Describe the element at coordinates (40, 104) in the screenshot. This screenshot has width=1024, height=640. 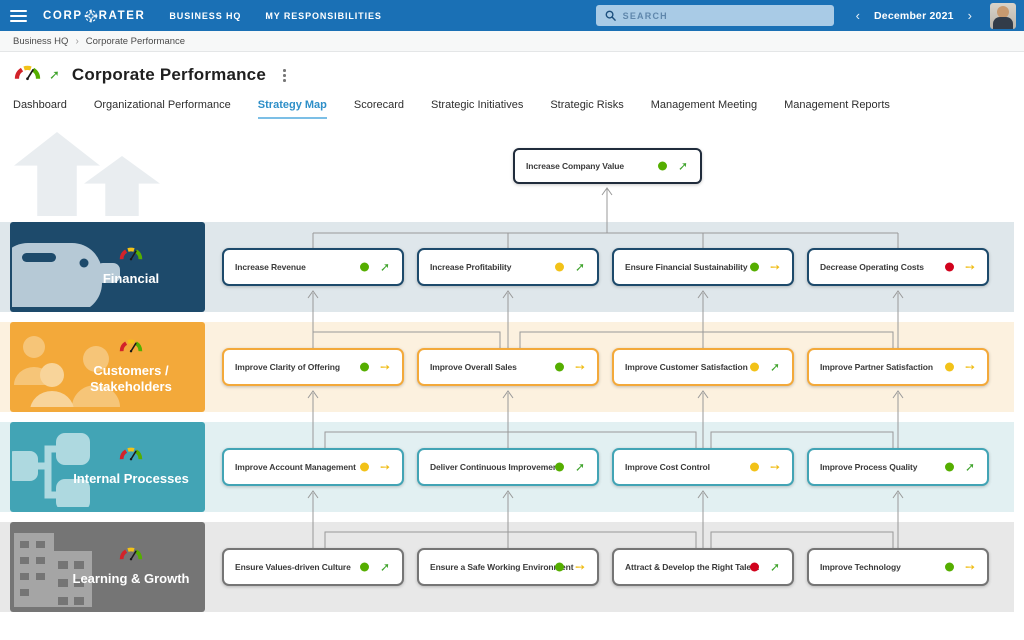
I see `tab-dashboard: Dashboard` at that location.